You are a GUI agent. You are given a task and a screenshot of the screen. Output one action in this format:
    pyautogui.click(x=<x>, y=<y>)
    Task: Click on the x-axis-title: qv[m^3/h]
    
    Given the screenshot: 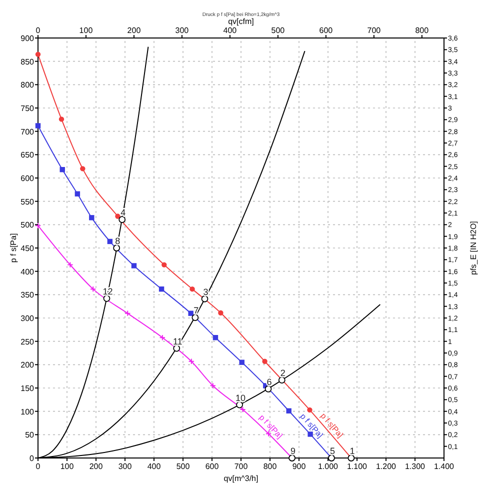 What is the action you would take?
    pyautogui.click(x=241, y=478)
    